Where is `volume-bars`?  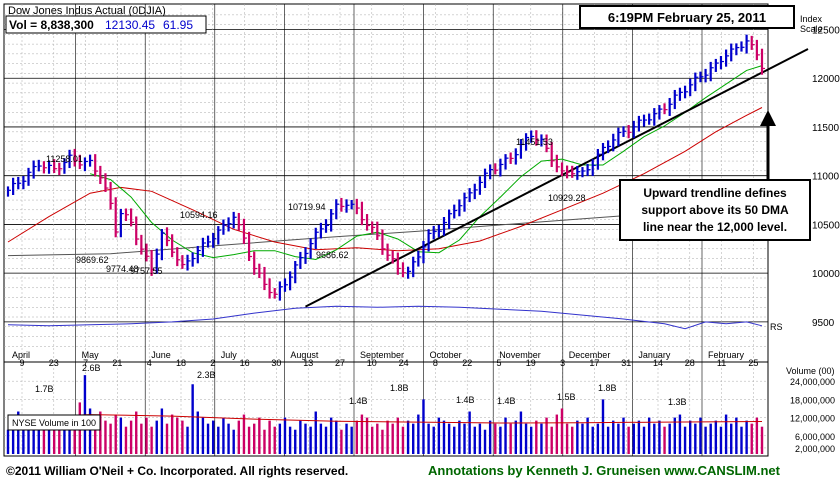 volume-bars is located at coordinates (385, 414).